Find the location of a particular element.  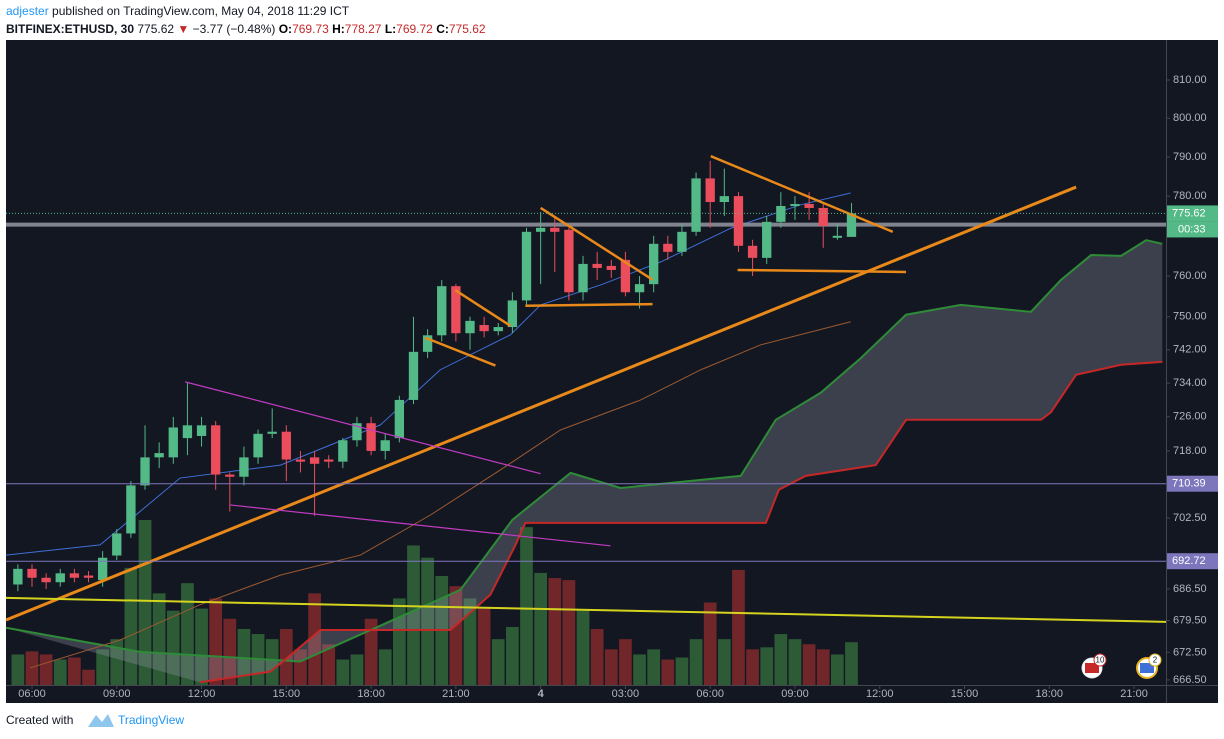

y-tick-label: 780.00 is located at coordinates (1190, 196).